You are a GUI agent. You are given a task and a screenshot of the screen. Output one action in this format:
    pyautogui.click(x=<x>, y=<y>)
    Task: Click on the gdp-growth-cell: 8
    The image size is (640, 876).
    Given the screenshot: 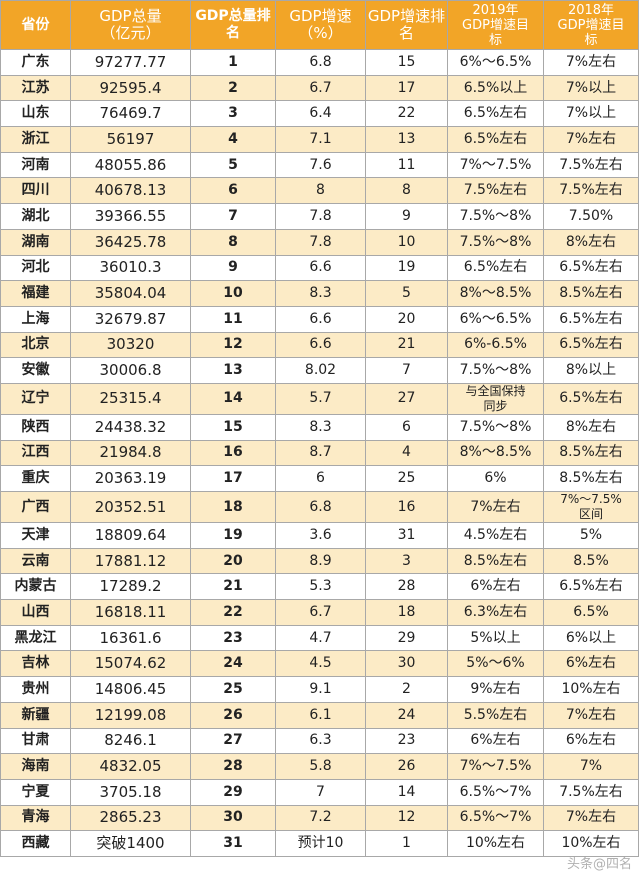 What is the action you would take?
    pyautogui.click(x=320, y=191)
    